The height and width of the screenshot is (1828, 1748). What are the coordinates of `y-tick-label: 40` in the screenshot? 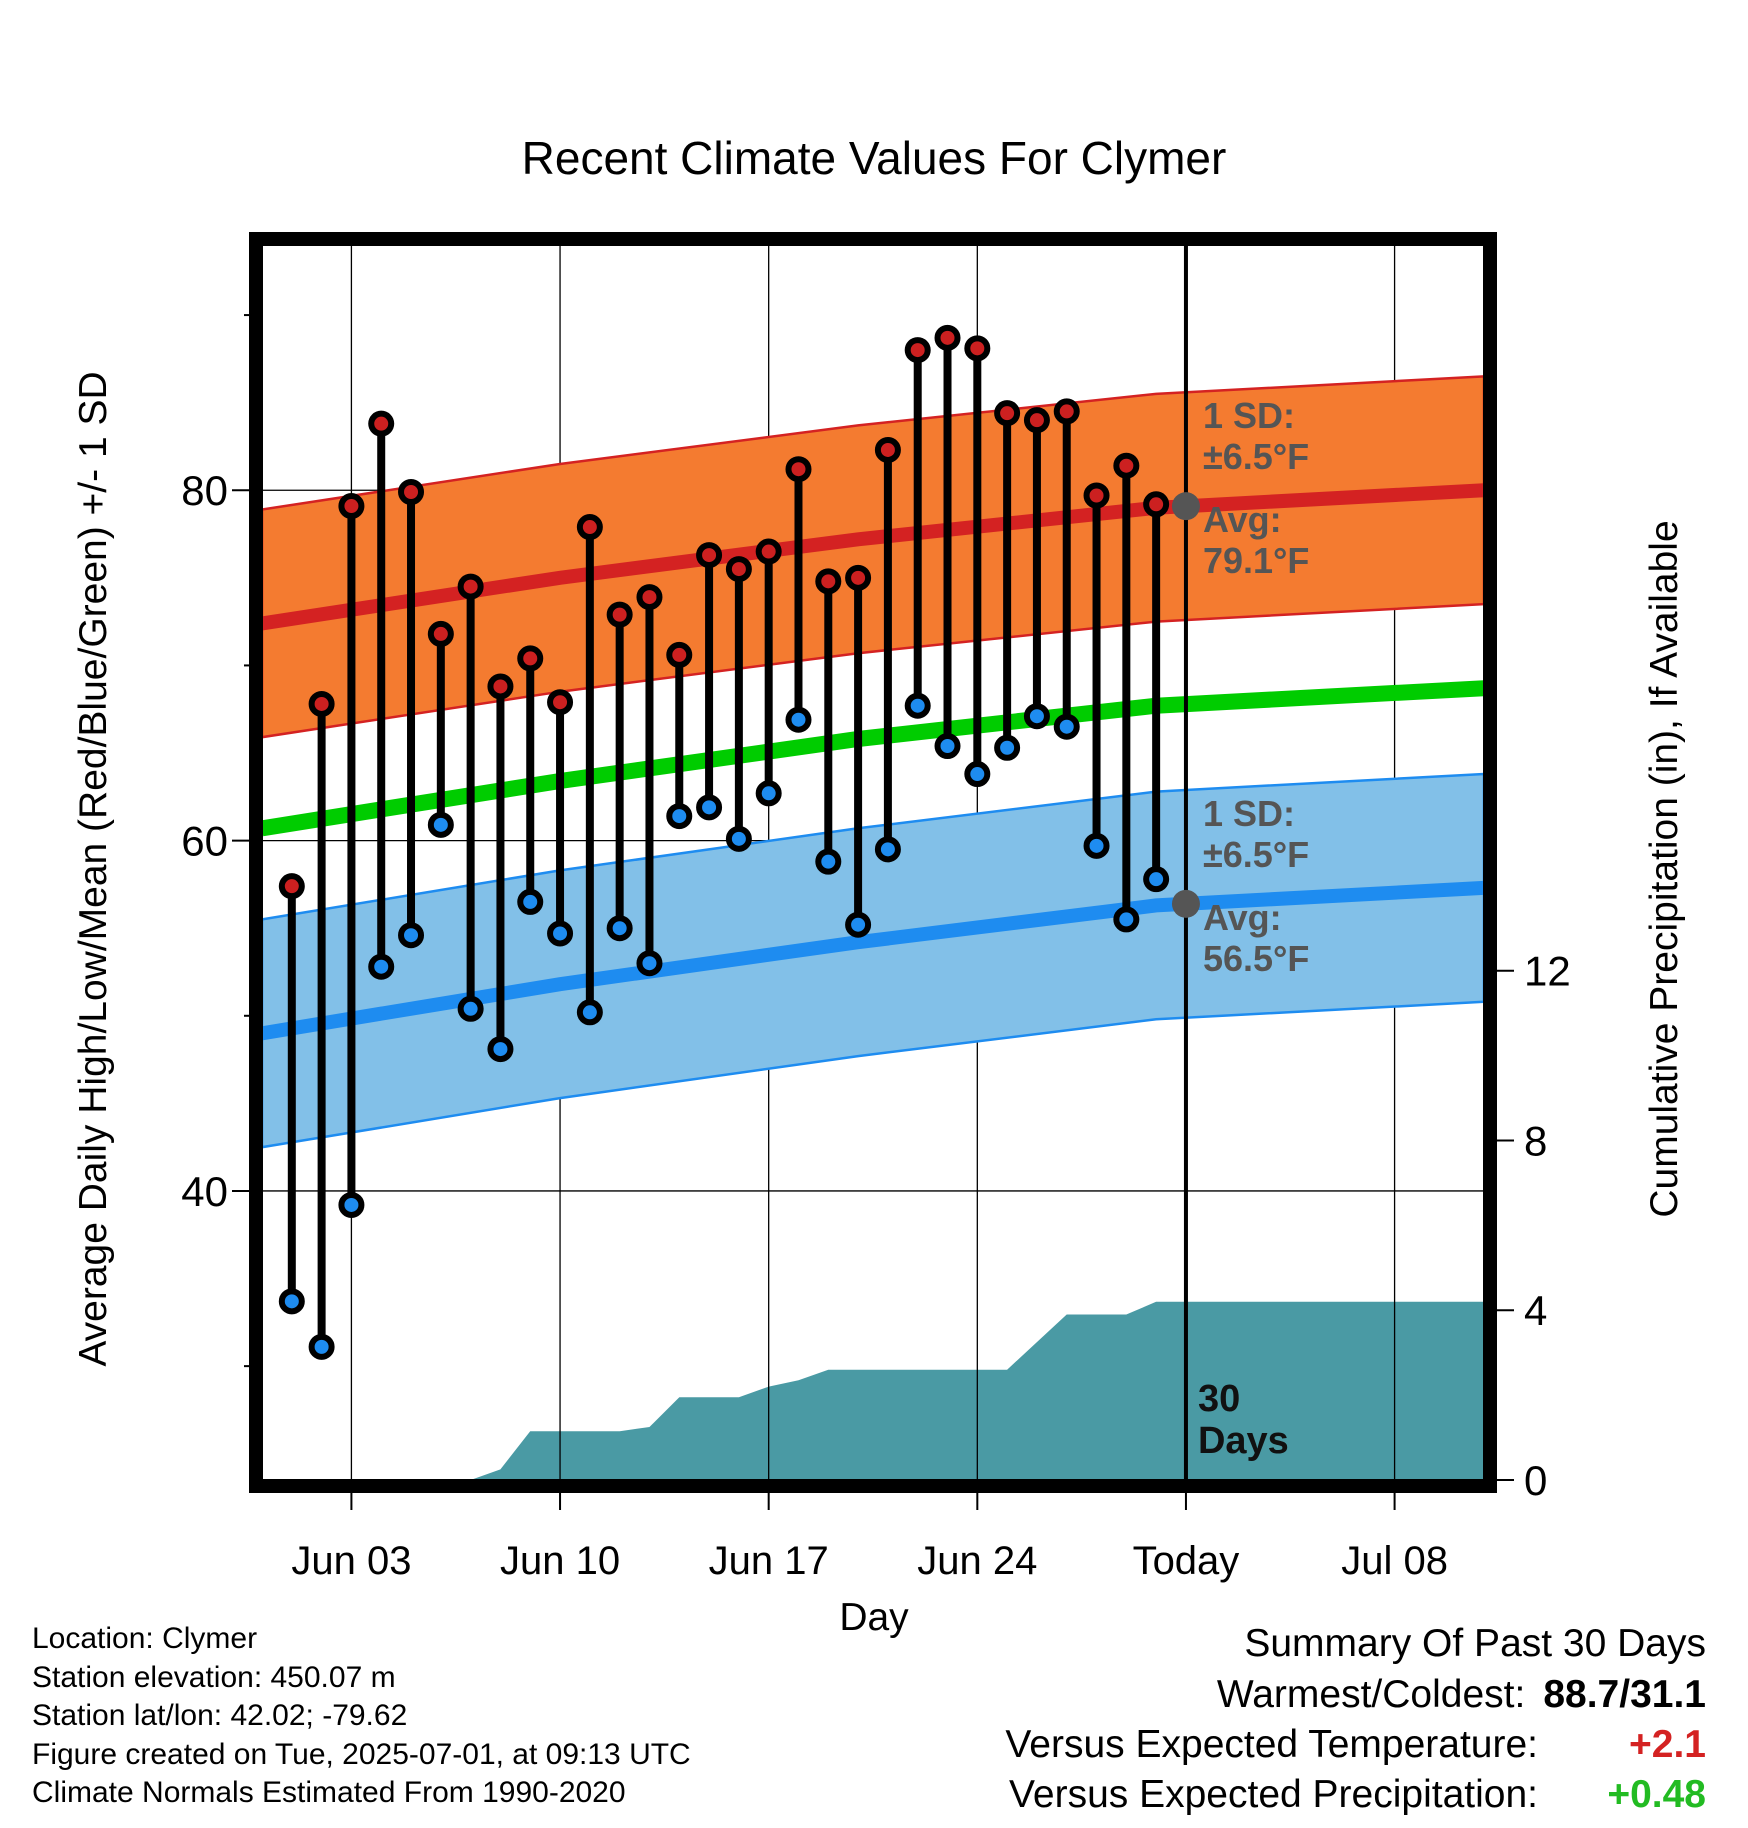 It's located at (204, 1191).